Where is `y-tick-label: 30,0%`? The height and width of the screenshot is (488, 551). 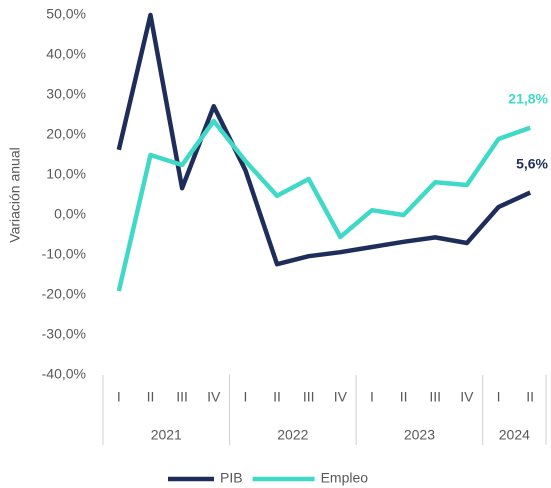 y-tick-label: 30,0% is located at coordinates (66, 94).